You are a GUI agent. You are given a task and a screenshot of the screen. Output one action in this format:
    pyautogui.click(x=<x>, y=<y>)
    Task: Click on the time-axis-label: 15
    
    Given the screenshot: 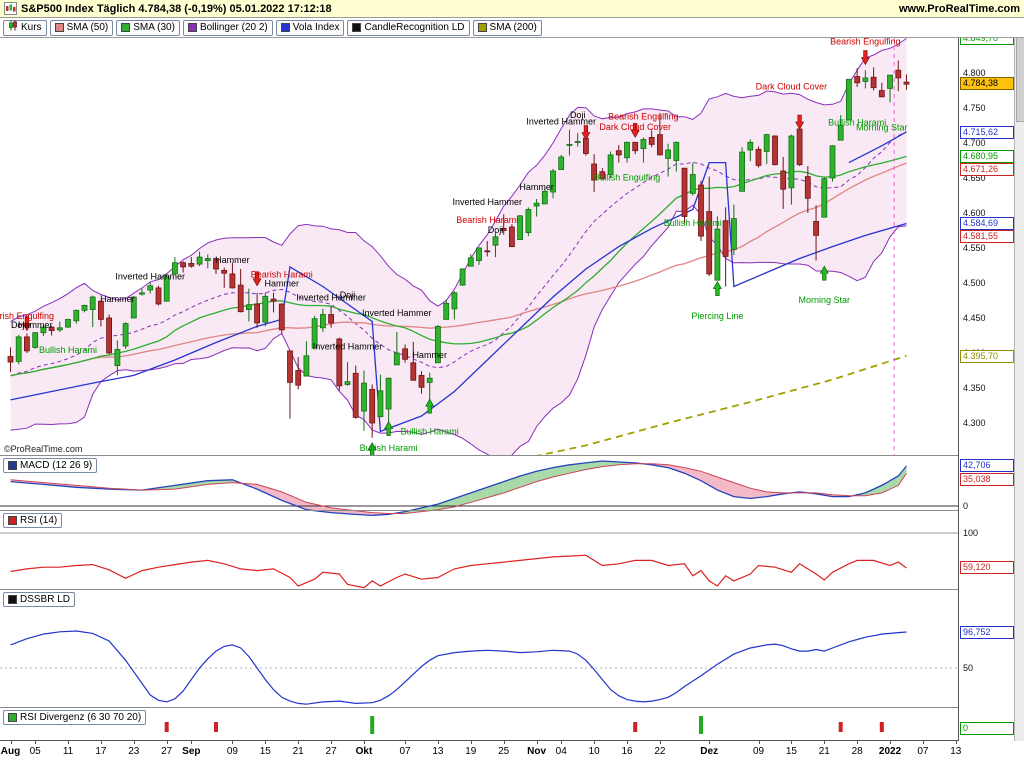 What is the action you would take?
    pyautogui.click(x=791, y=751)
    